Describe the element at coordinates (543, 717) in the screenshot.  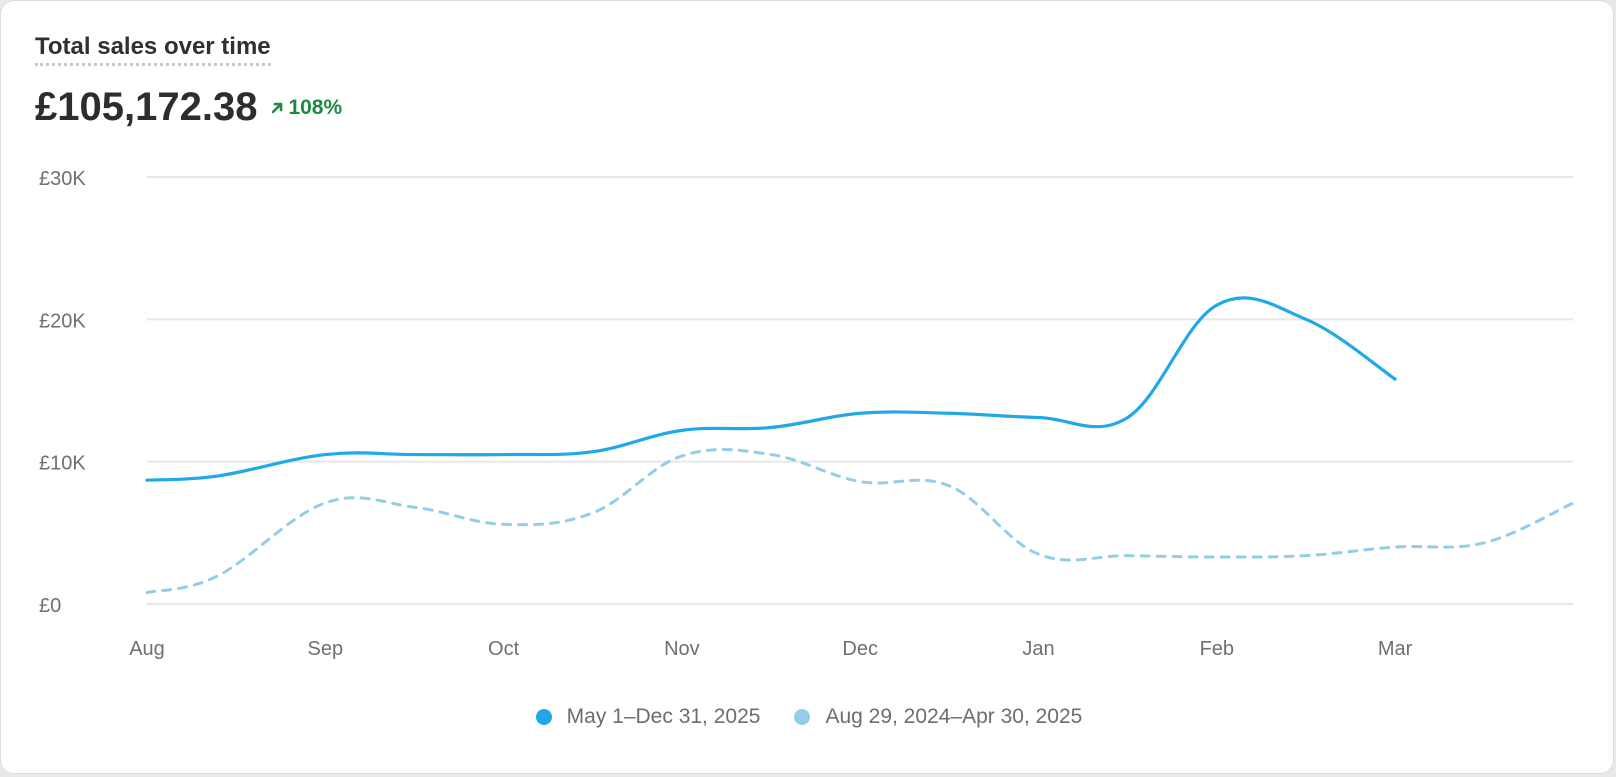
I see `current-series-marker` at that location.